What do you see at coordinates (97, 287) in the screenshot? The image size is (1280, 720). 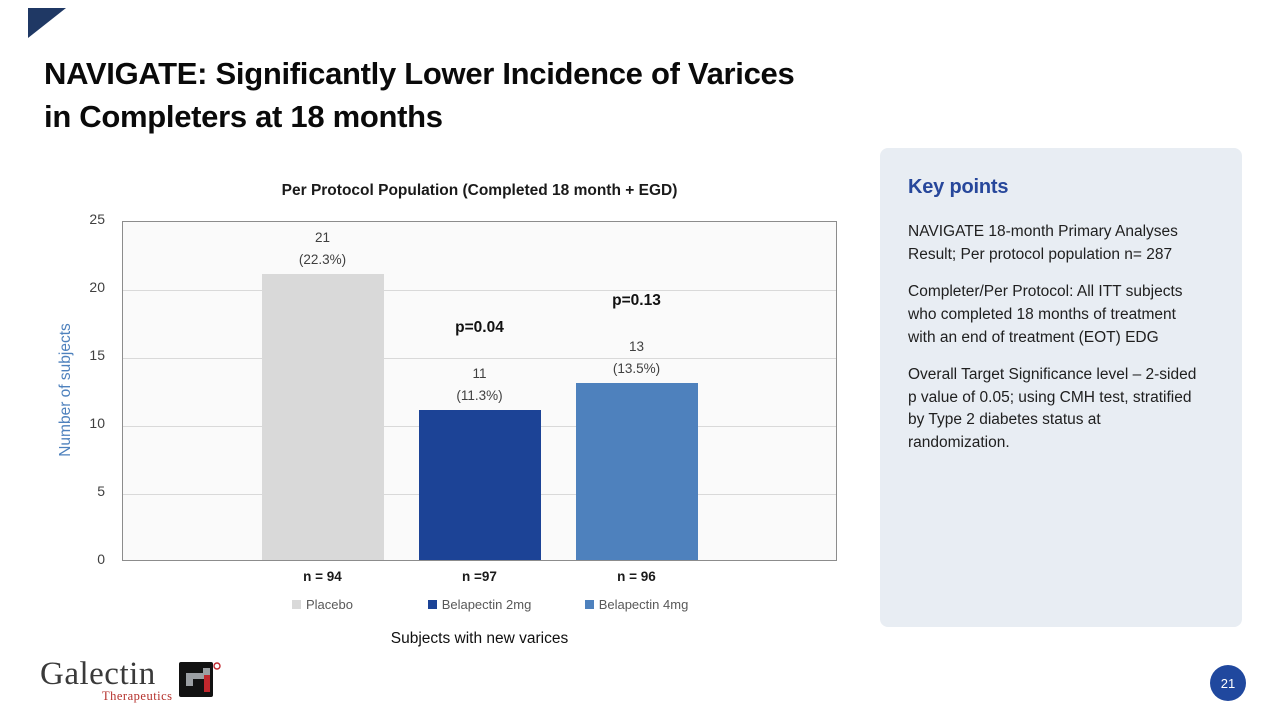 I see `y-tick-label: 20` at bounding box center [97, 287].